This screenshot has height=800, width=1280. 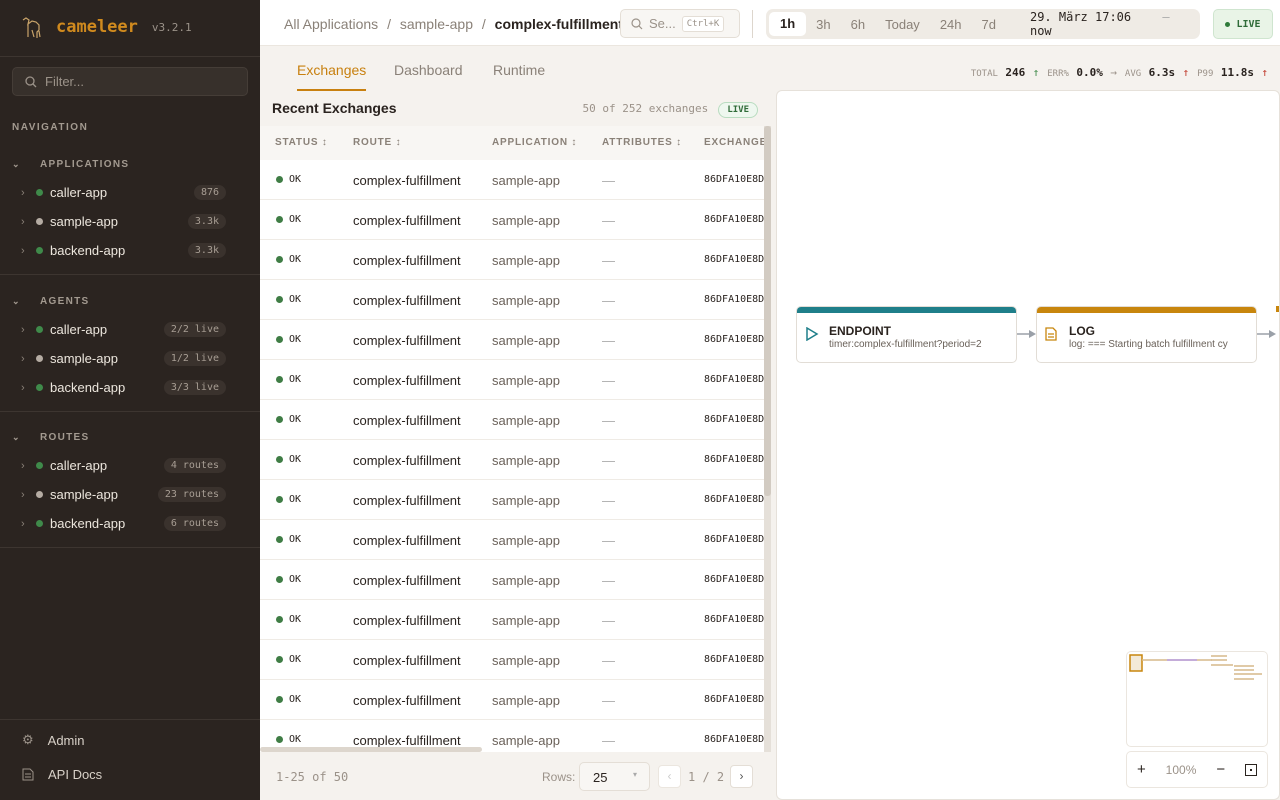 I want to click on minimap-preview, so click(x=1195, y=667).